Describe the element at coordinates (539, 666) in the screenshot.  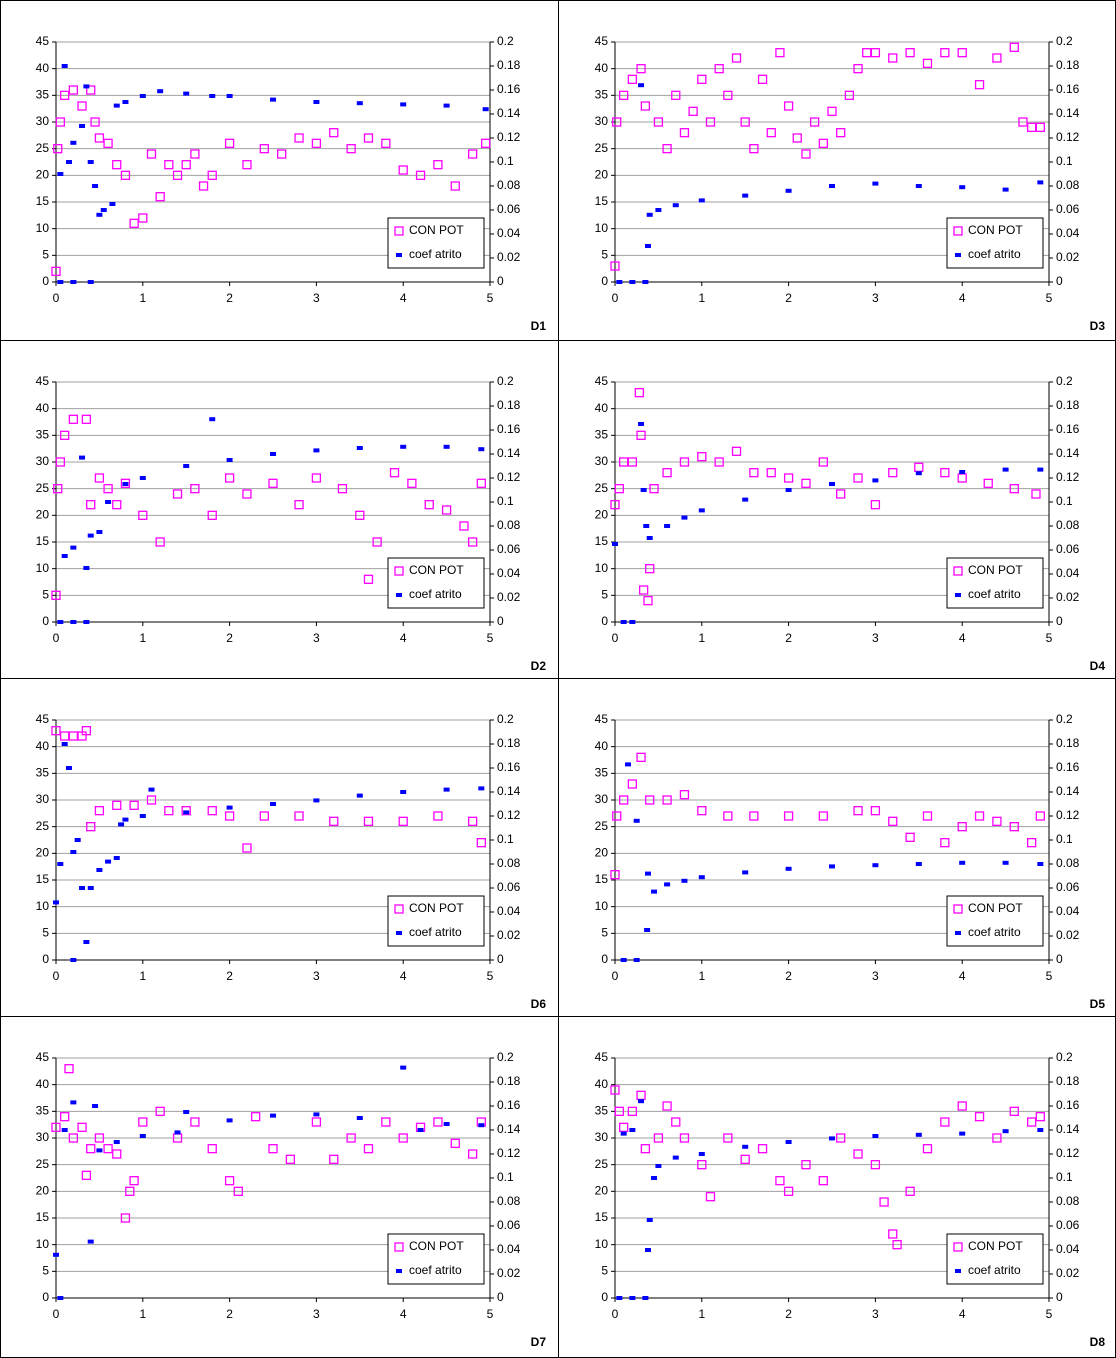
I see `panel-label: D2` at that location.